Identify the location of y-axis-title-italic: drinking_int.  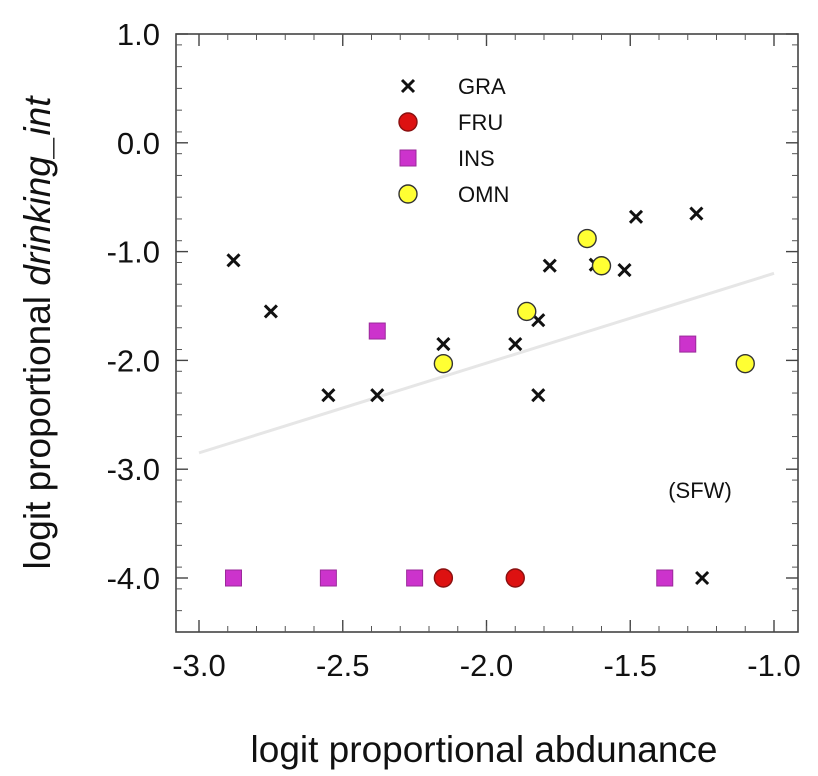
(37, 190).